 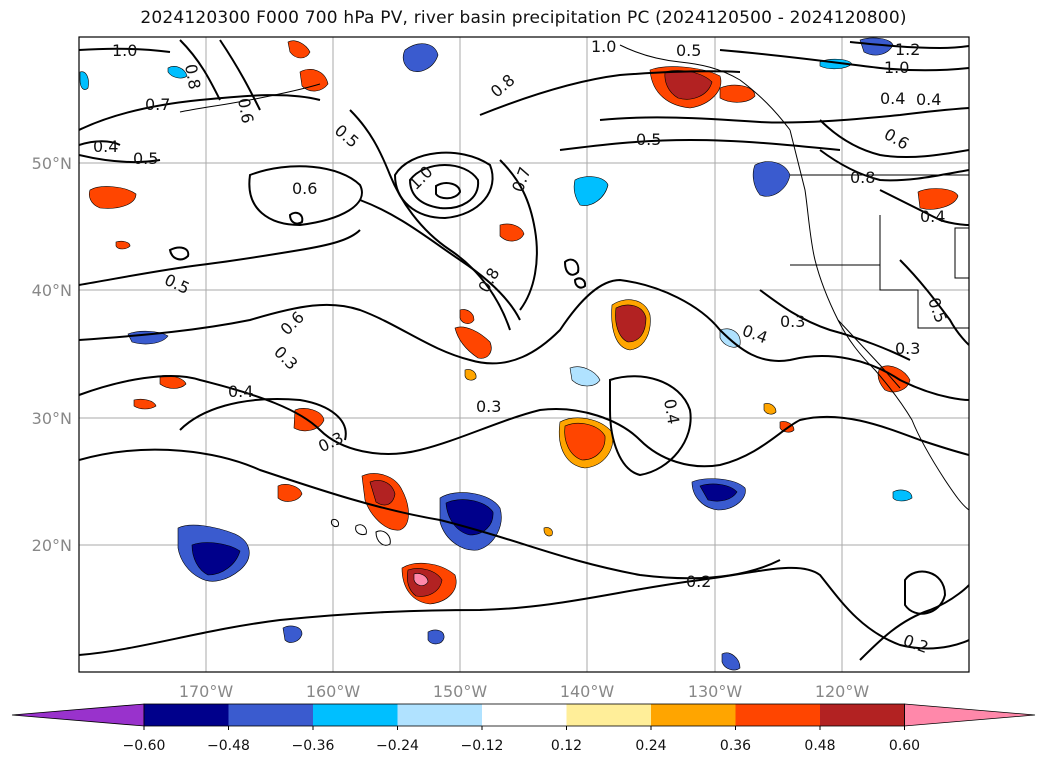 I want to click on contour-0.2-south, so click(x=430, y=514).